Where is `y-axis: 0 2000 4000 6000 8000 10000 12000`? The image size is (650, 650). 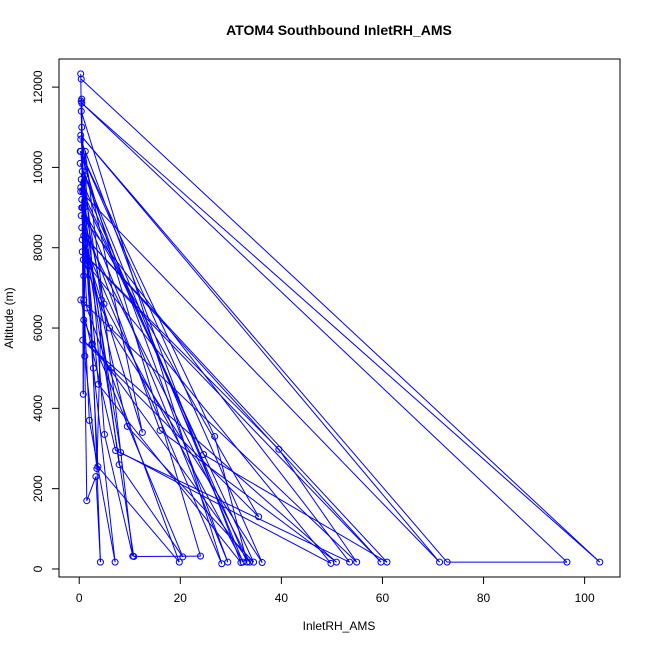
y-axis: 0 2000 4000 6000 8000 10000 12000 is located at coordinates (45, 321).